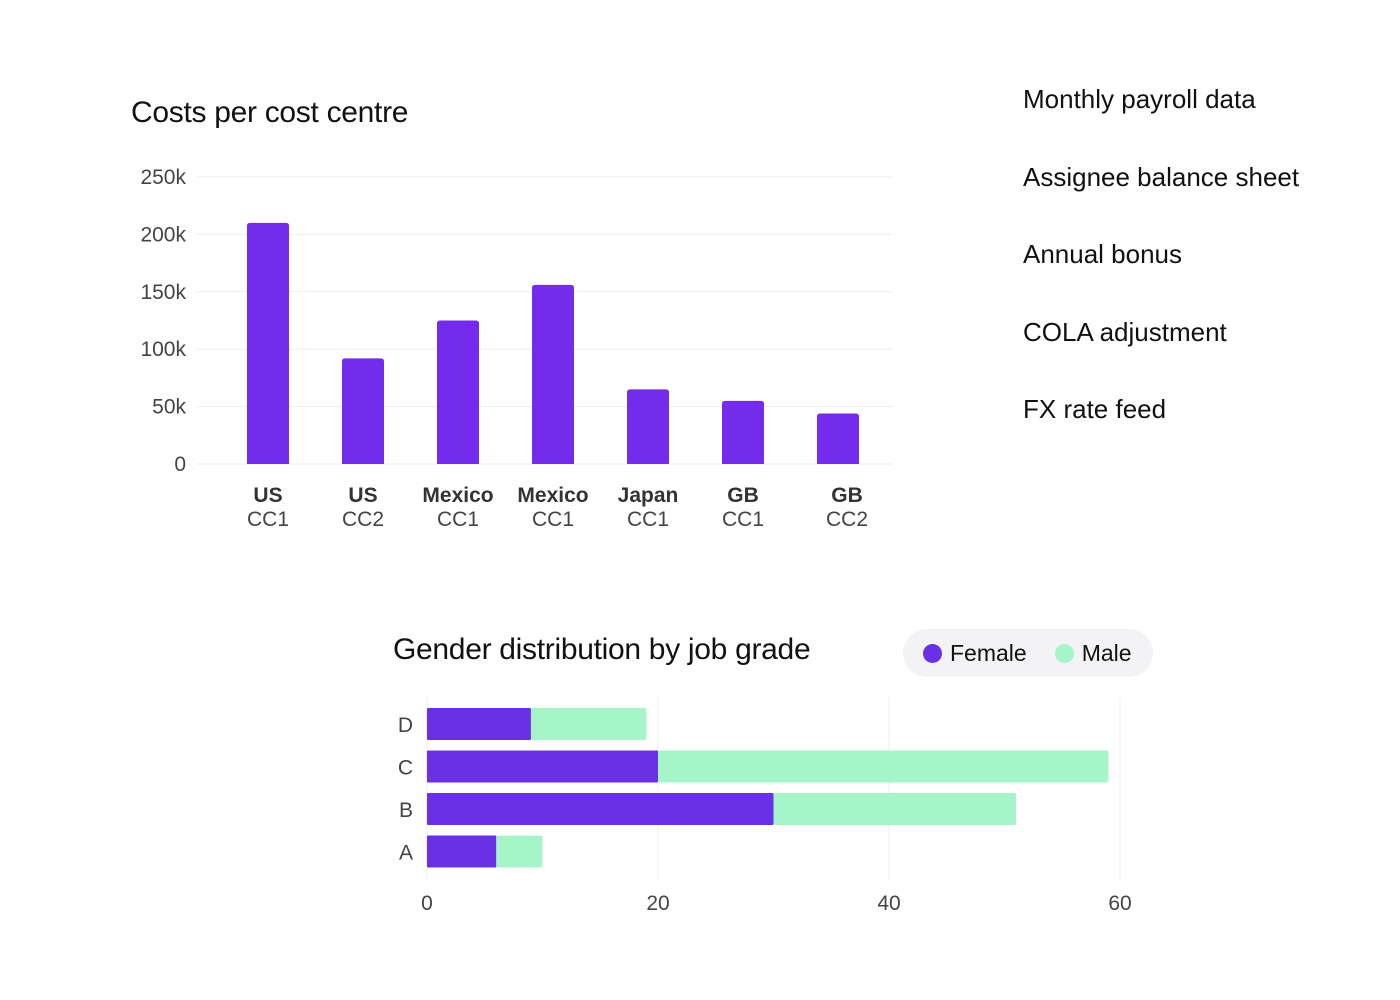  I want to click on y-category-label: D, so click(405, 725).